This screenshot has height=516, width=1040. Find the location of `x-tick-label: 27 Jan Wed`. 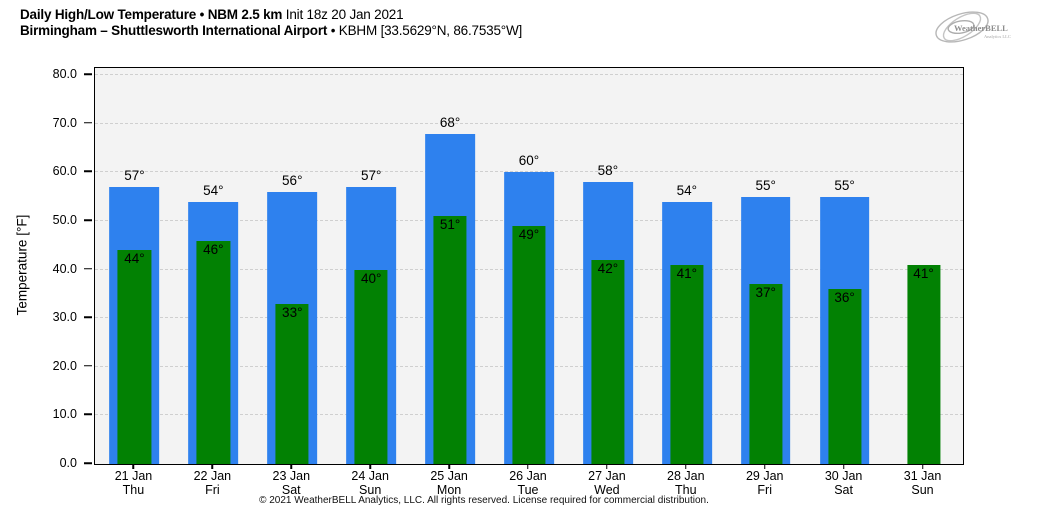

x-tick-label: 27 Jan Wed is located at coordinates (606, 480).